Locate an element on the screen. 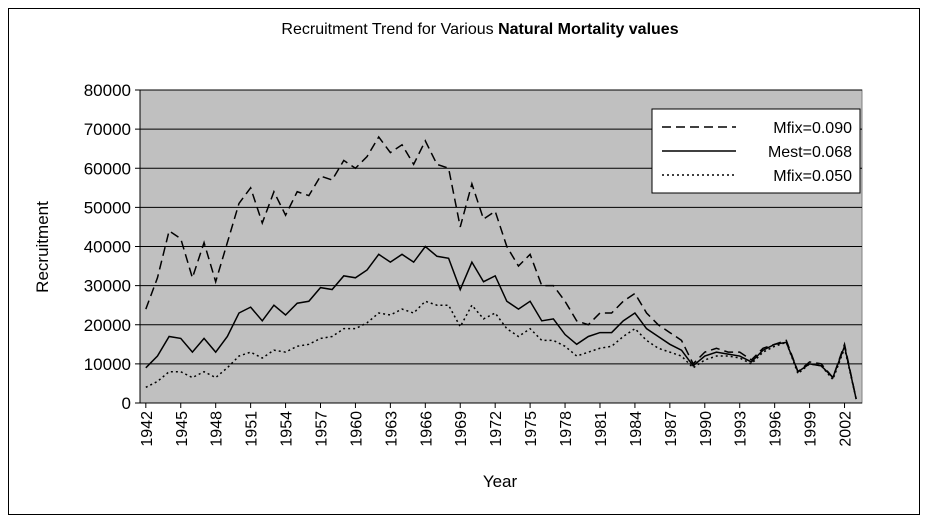 The height and width of the screenshot is (520, 928). y-tick-label: 60000 is located at coordinates (107, 168).